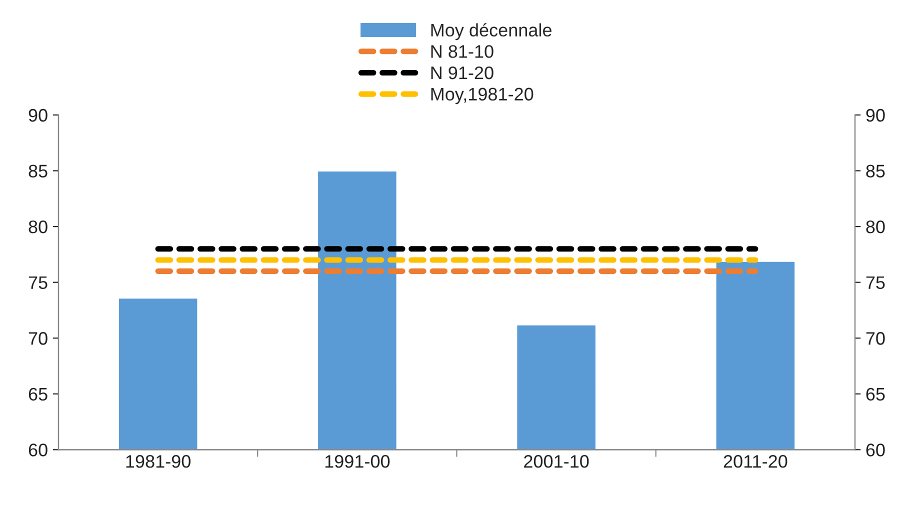 The width and height of the screenshot is (900, 511). I want to click on y-tick-label: 65, so click(38, 394).